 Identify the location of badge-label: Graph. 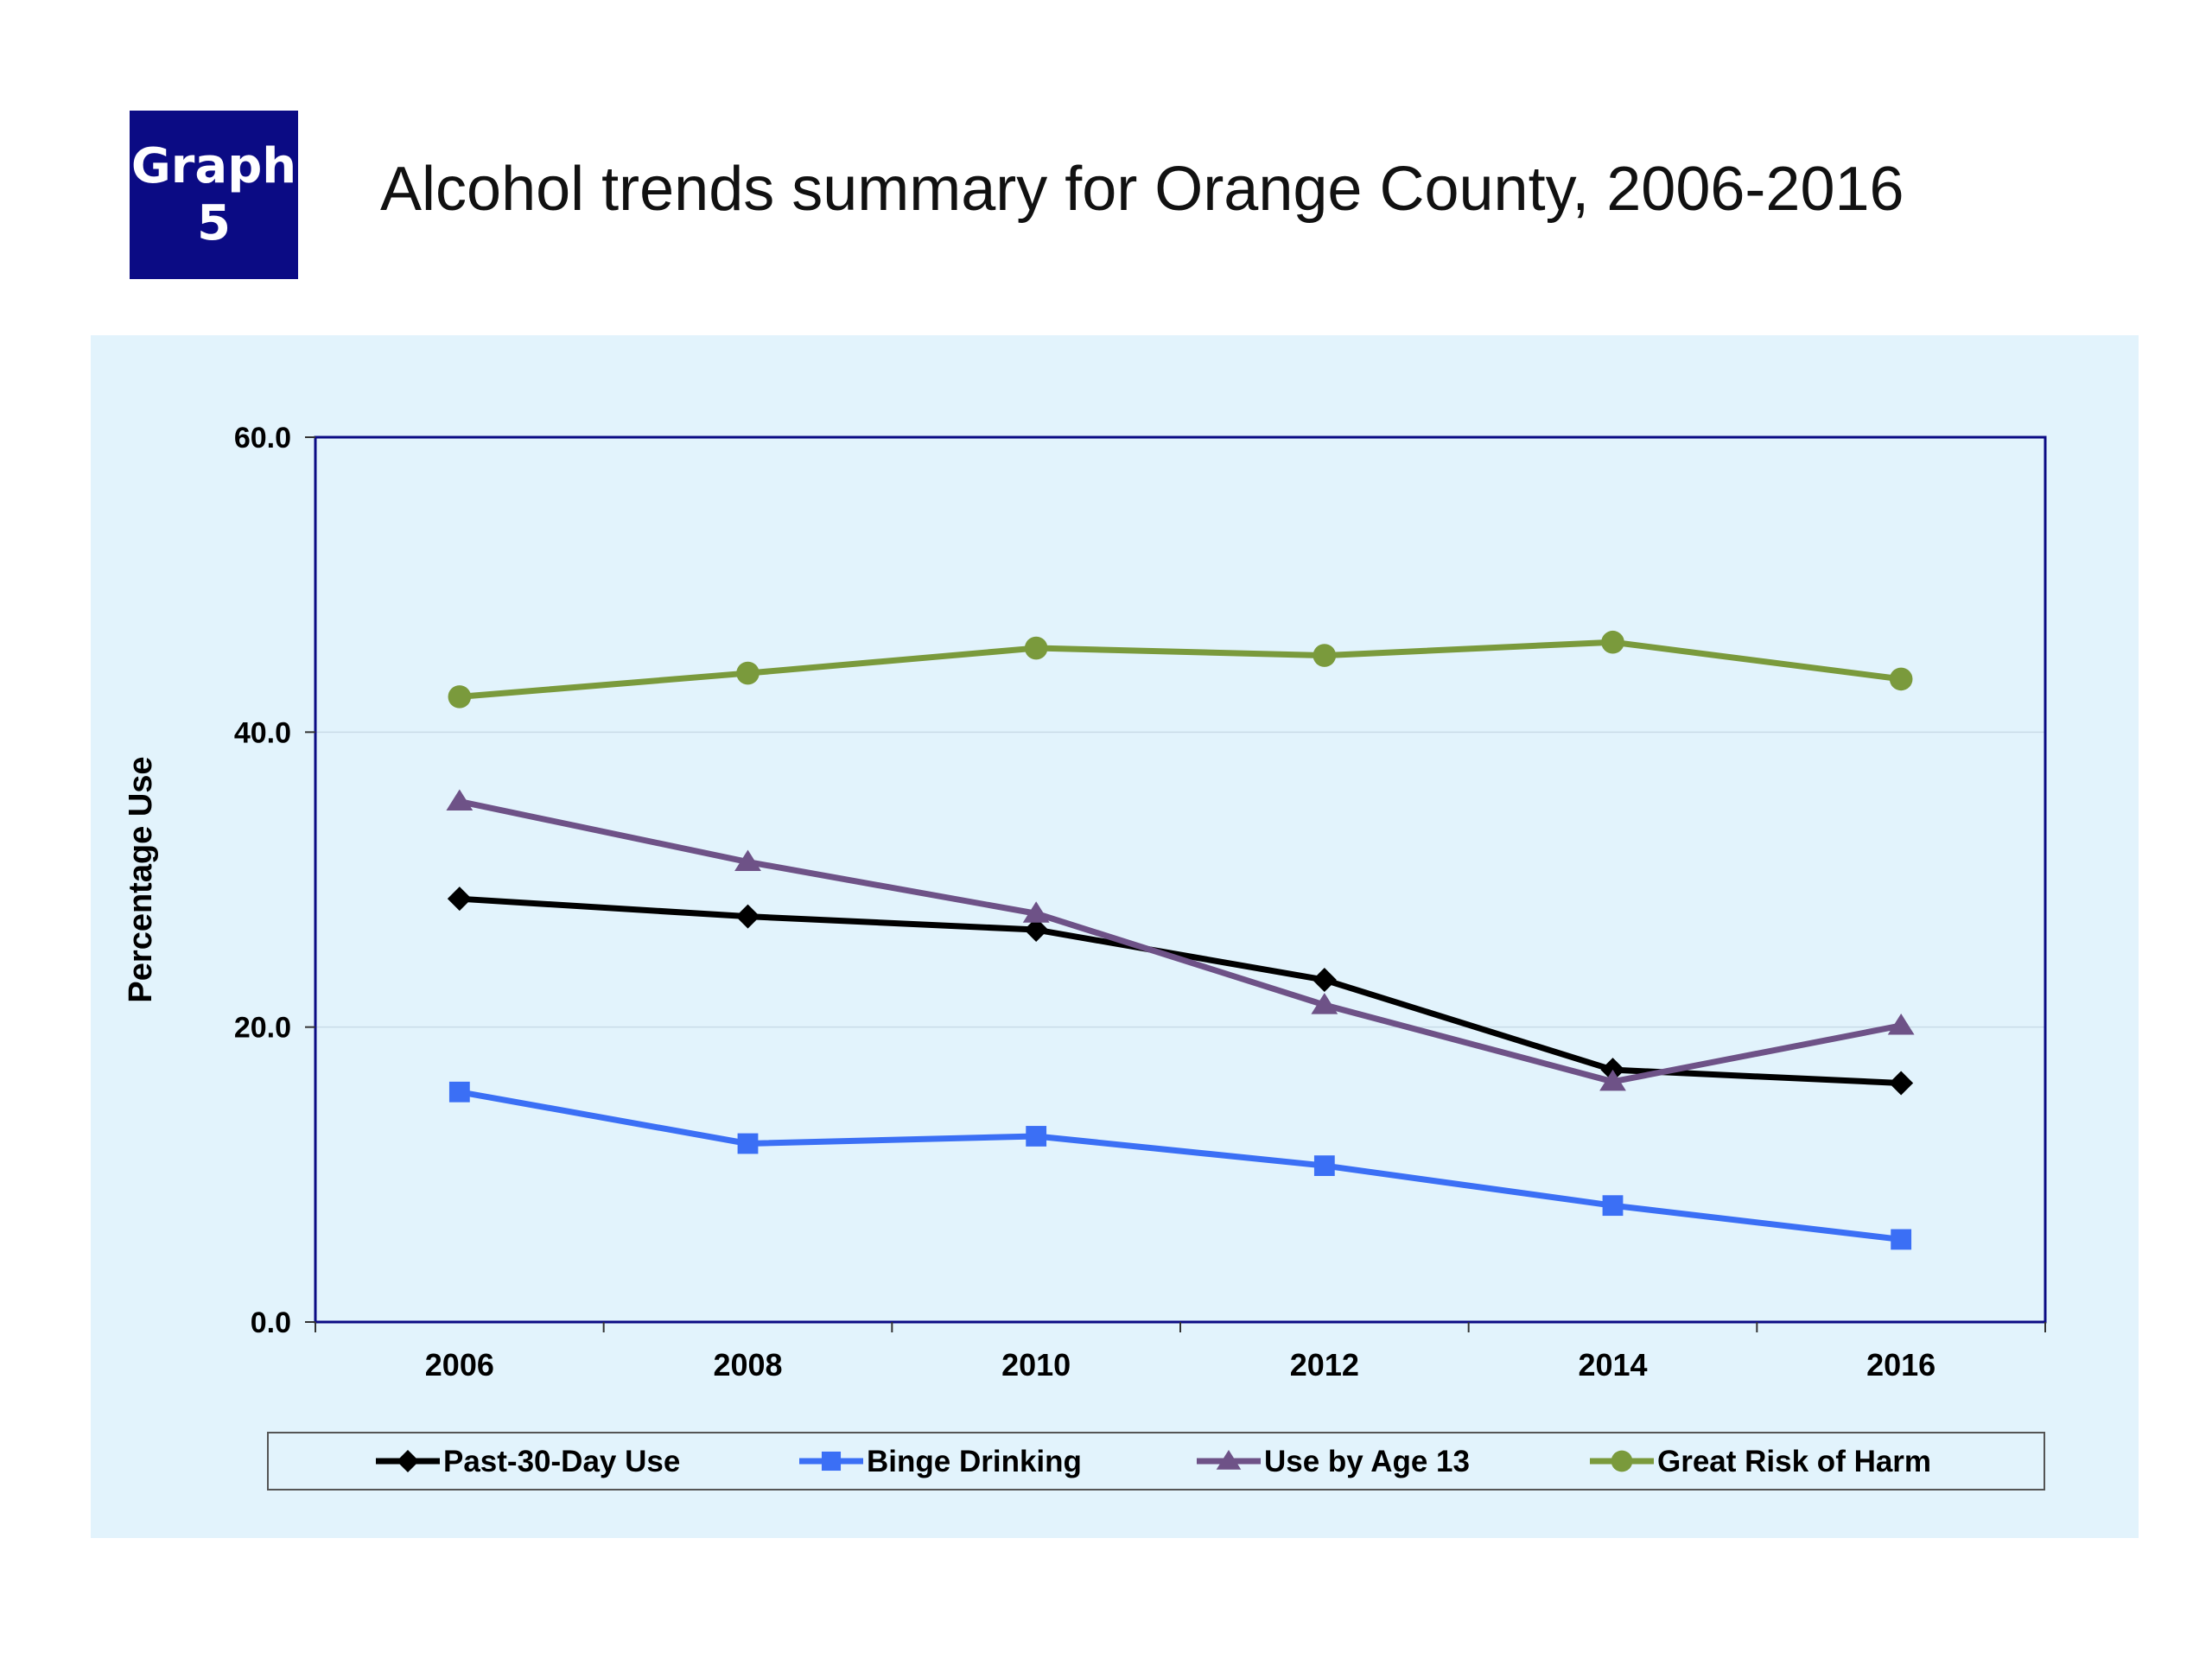
(213, 165).